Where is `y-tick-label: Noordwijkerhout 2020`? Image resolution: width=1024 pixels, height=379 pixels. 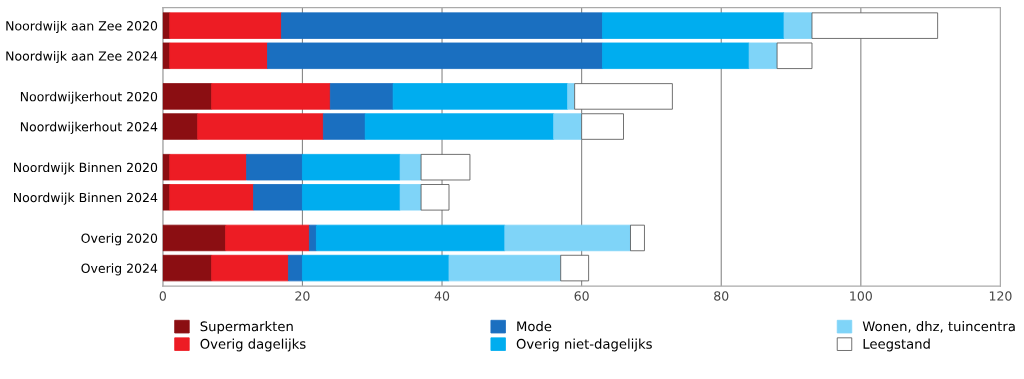
y-tick-label: Noordwijkerhout 2020 is located at coordinates (89, 97).